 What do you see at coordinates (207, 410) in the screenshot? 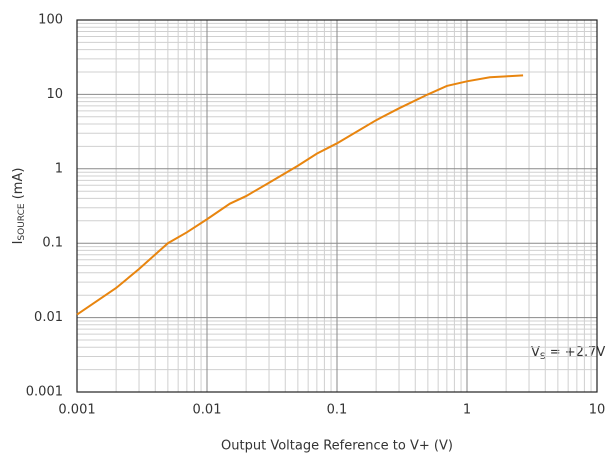
I see `x-tick-label: 0.01` at bounding box center [207, 410].